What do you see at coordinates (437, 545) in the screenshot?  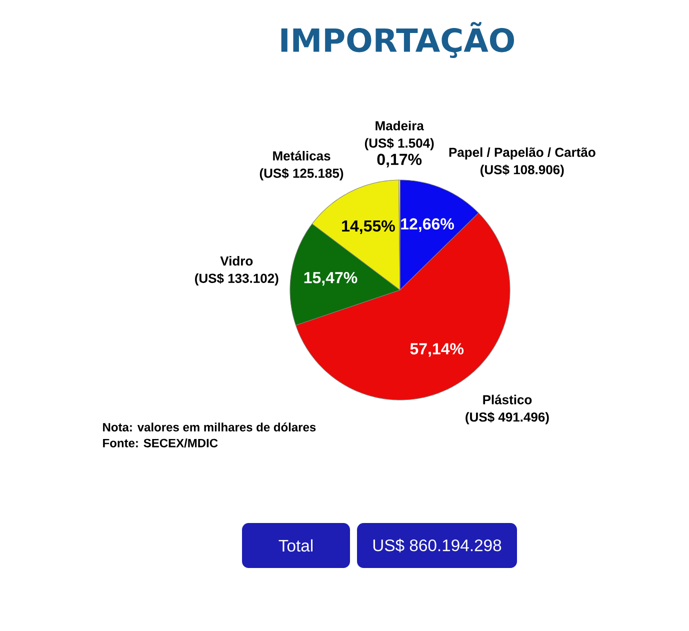 I see `text: US$ 860.194.298` at bounding box center [437, 545].